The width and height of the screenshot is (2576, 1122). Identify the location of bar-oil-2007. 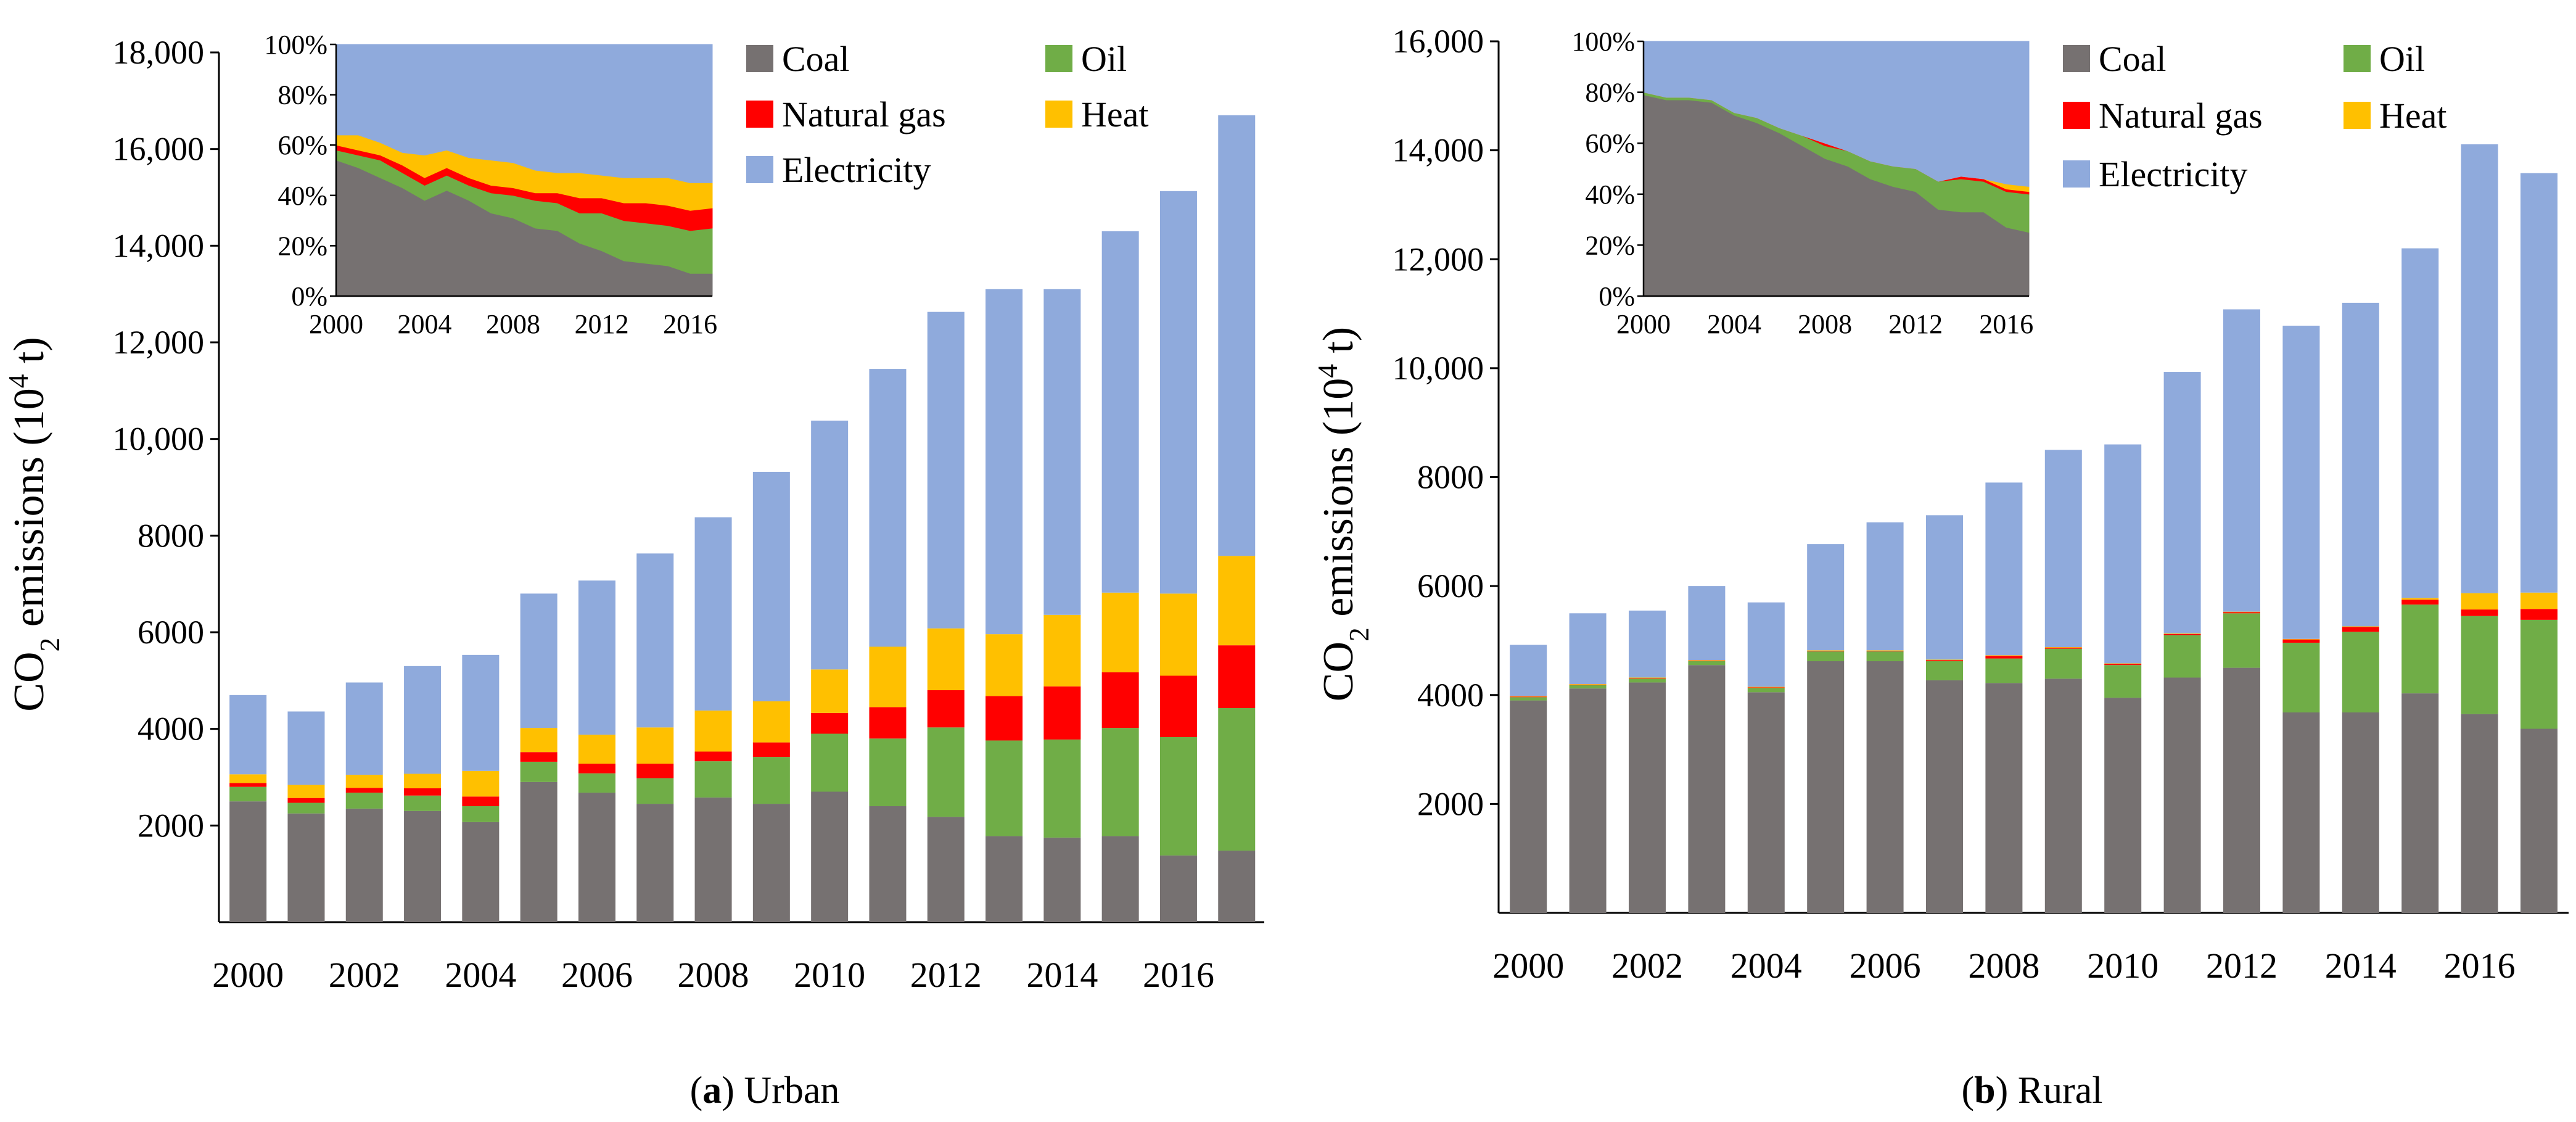
(1944, 670).